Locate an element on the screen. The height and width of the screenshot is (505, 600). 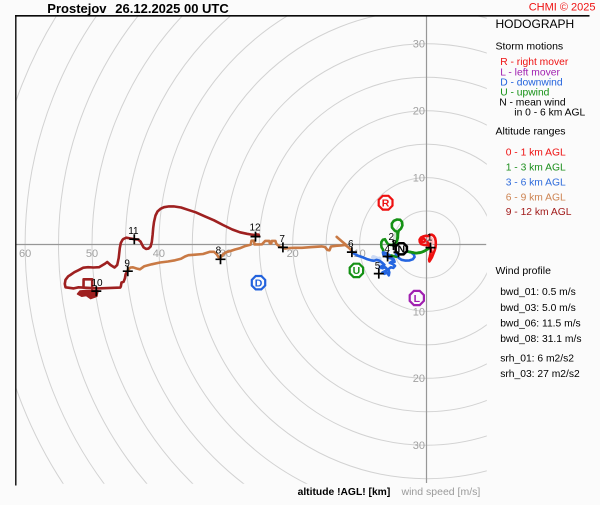
svg-text: 50 is located at coordinates (92, 254).